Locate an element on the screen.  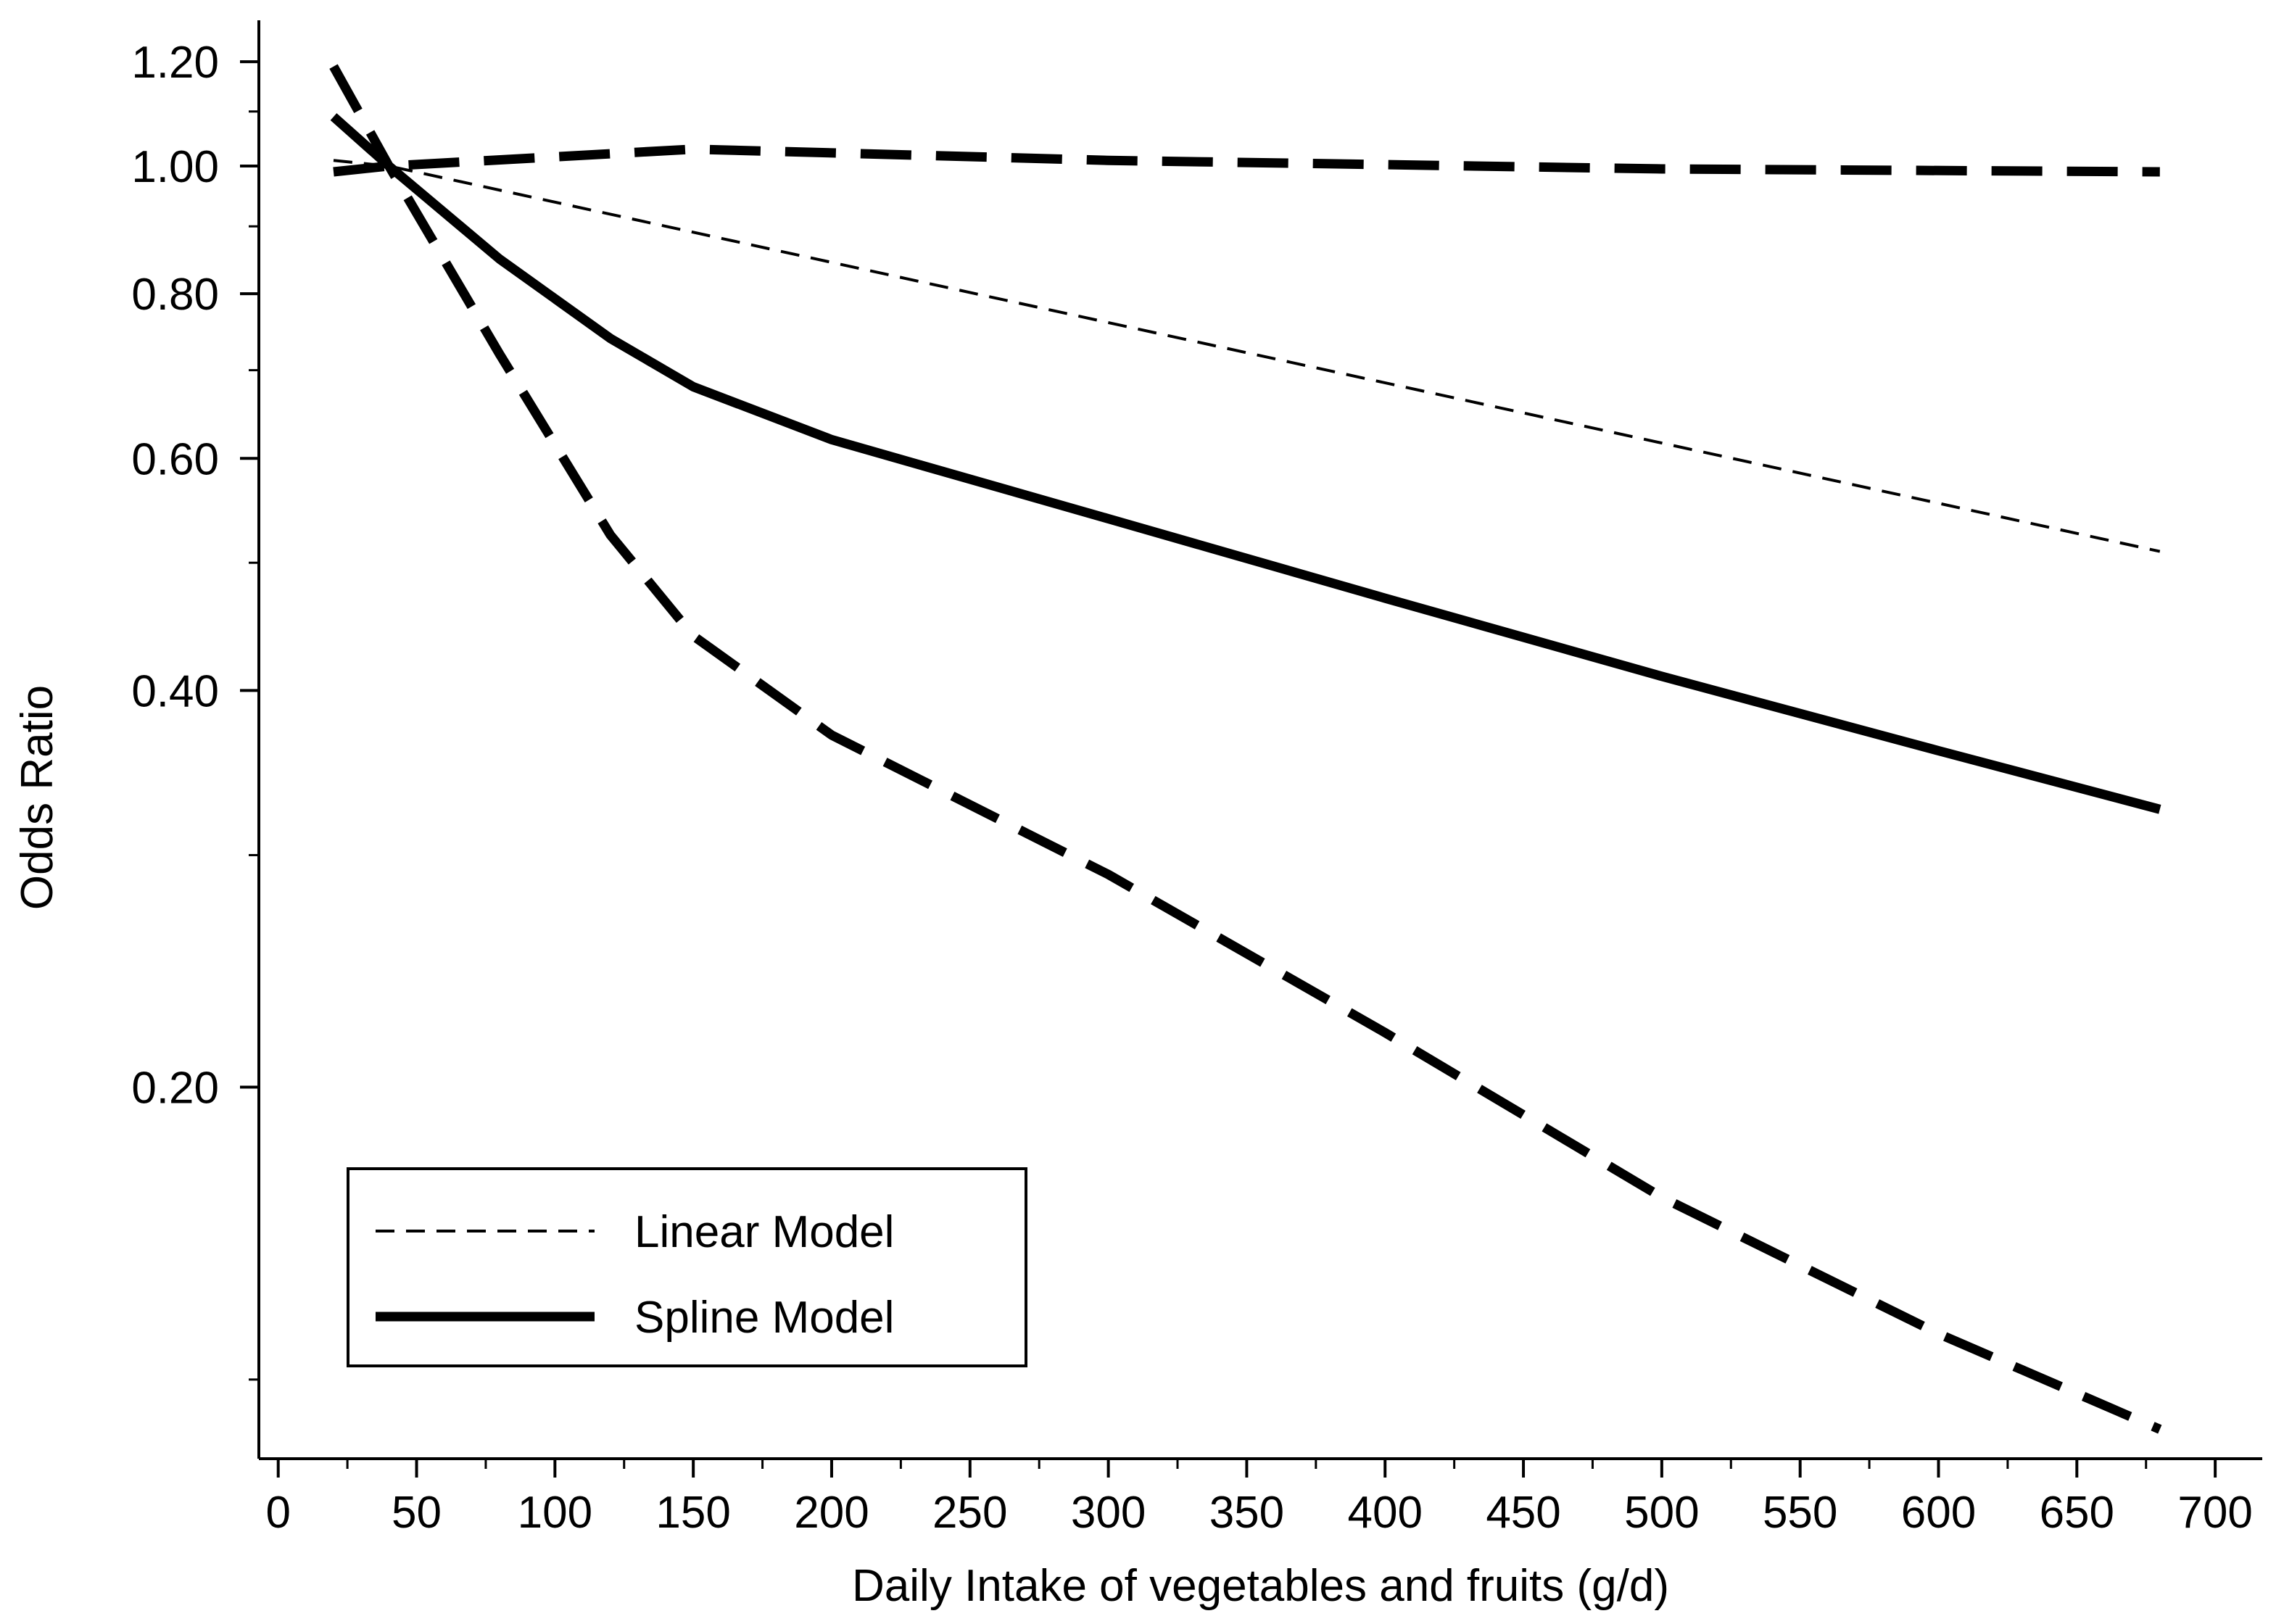
x-tick-label: 300 is located at coordinates (1108, 1513).